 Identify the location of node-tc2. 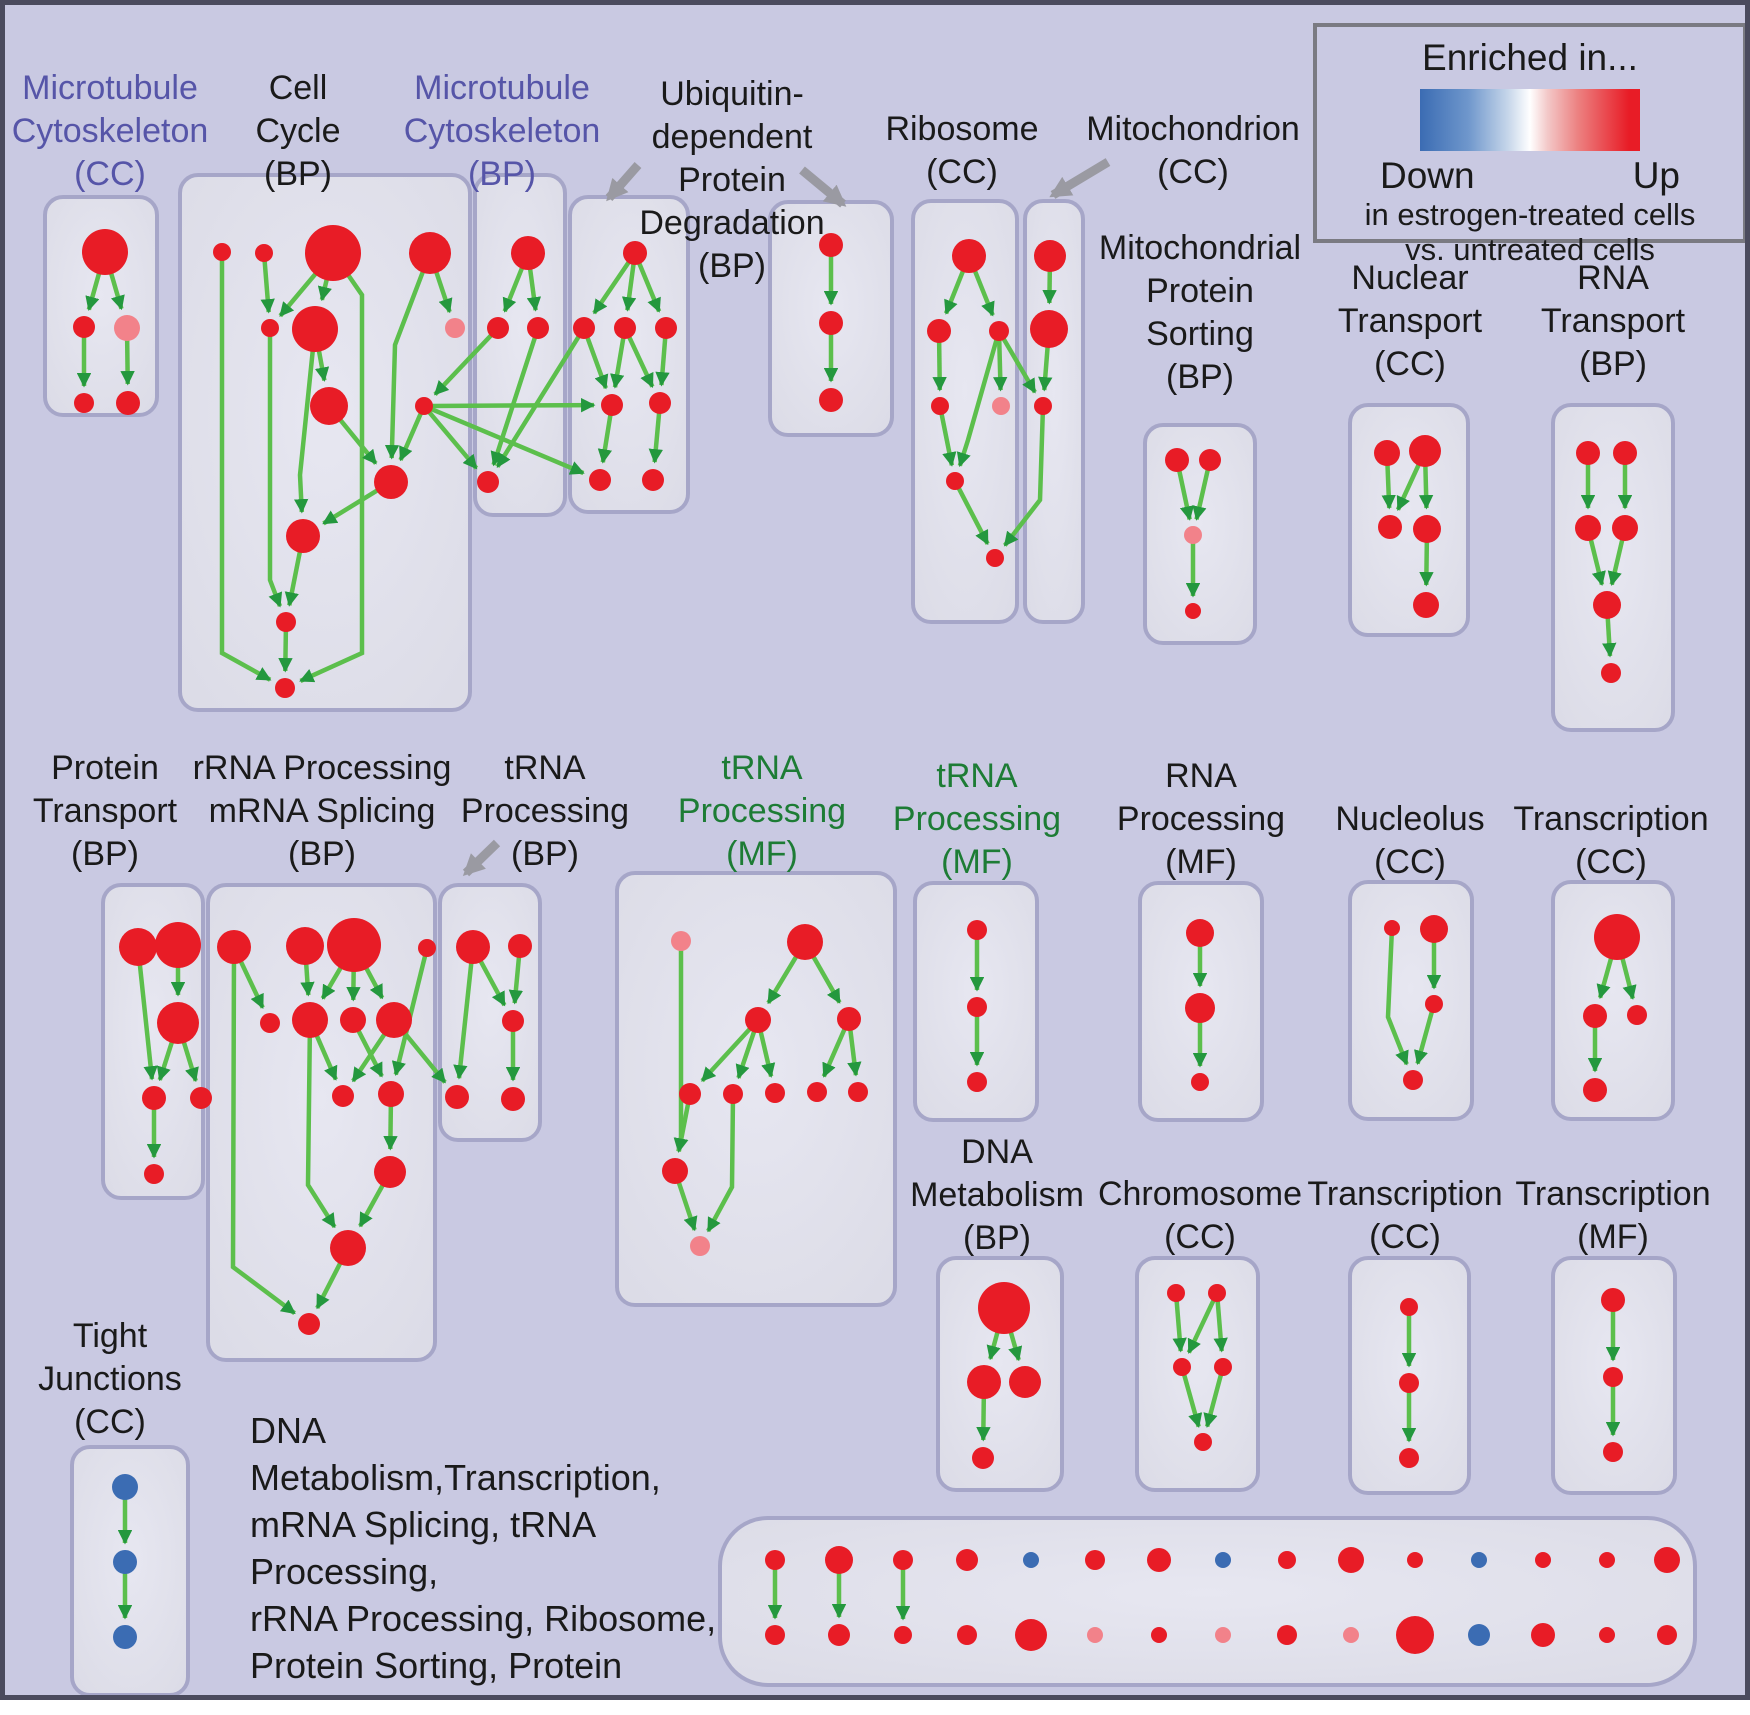
(1595, 1016).